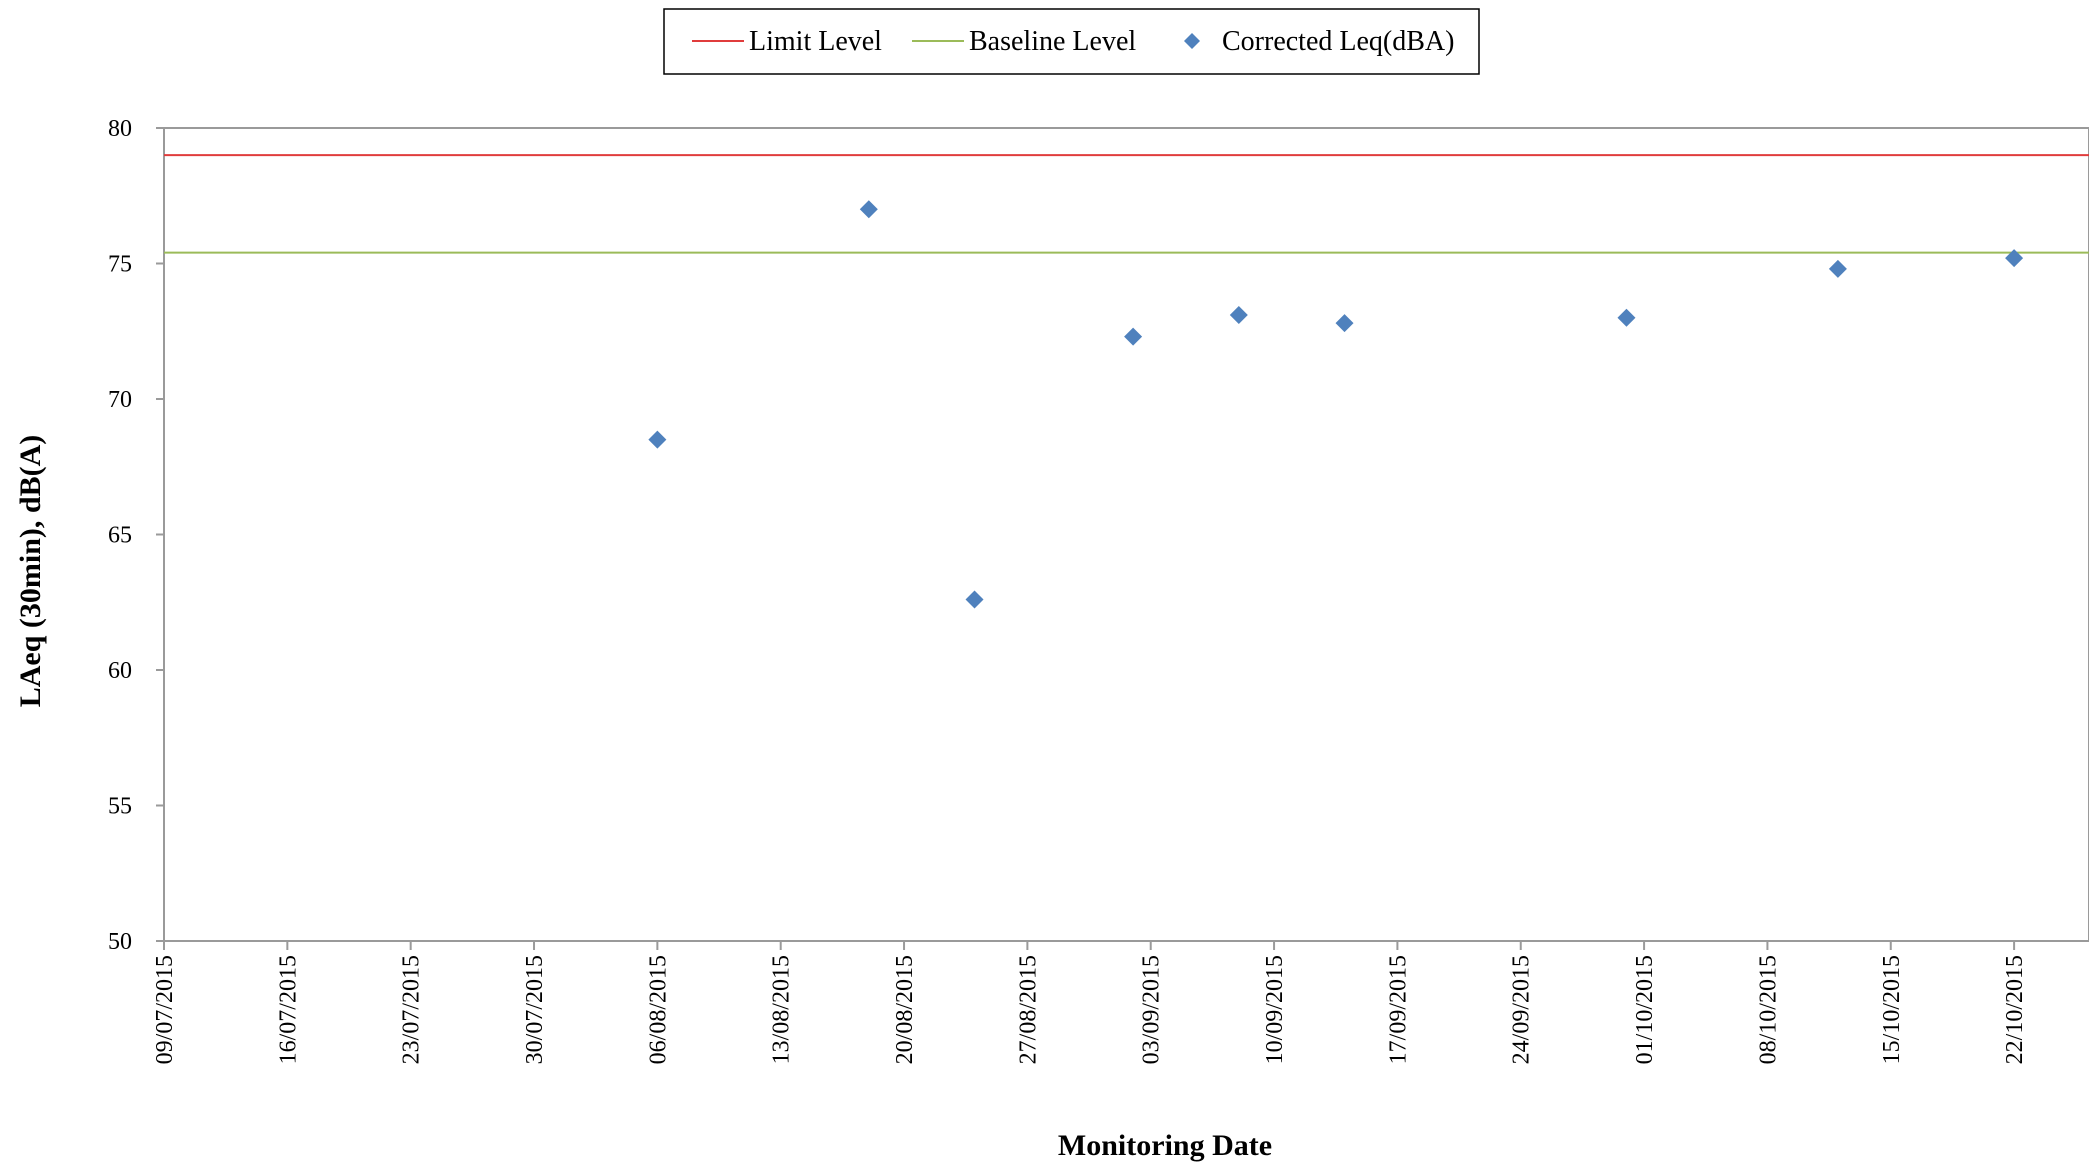 The width and height of the screenshot is (2089, 1165). I want to click on x-tick-label: 22/10/2015, so click(2015, 1009).